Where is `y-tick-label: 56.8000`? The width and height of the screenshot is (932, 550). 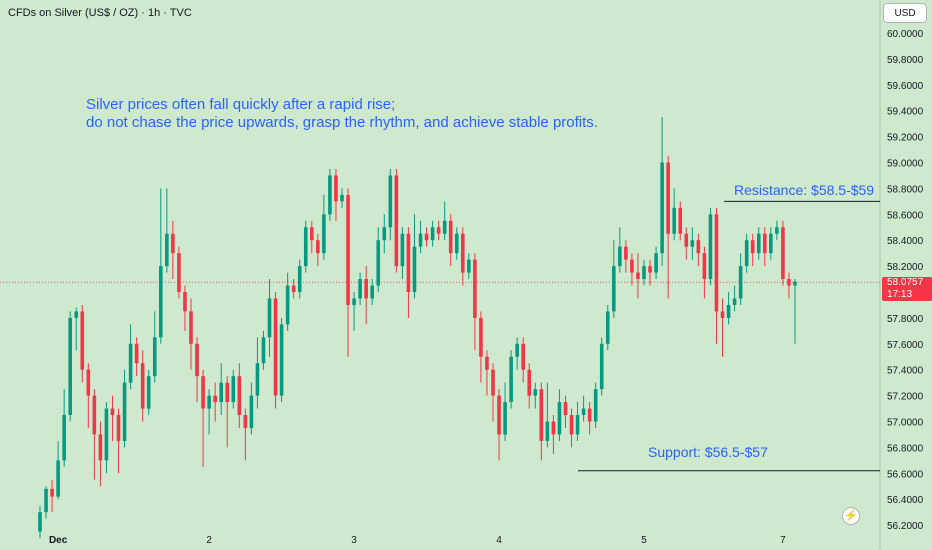 y-tick-label: 56.8000 is located at coordinates (905, 448).